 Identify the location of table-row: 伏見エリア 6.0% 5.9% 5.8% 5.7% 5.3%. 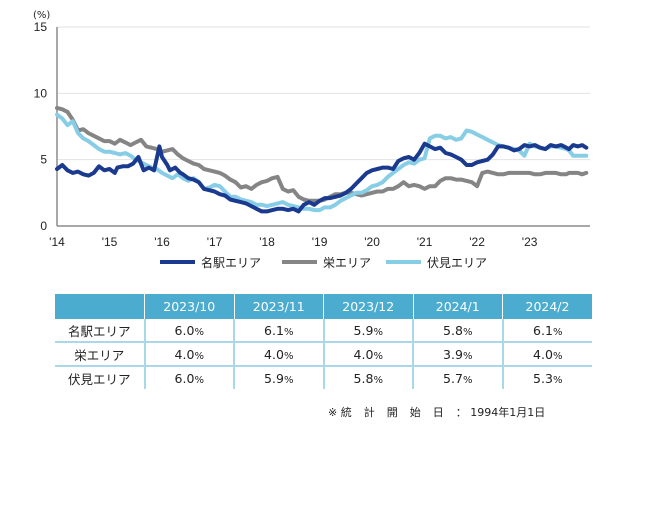
(323, 377).